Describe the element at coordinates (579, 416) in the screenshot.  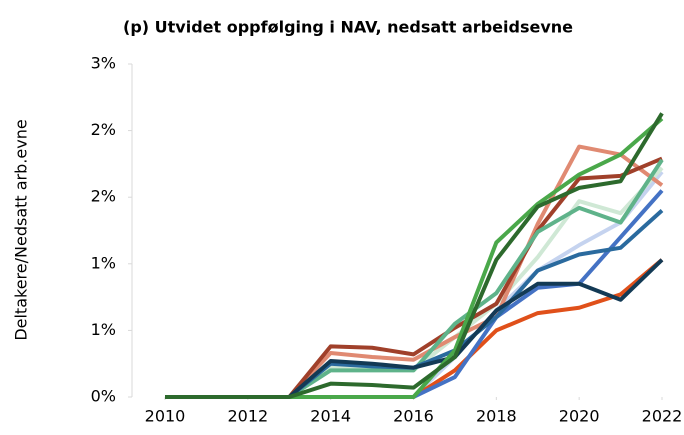
I see `x-tick-label: 2020` at that location.